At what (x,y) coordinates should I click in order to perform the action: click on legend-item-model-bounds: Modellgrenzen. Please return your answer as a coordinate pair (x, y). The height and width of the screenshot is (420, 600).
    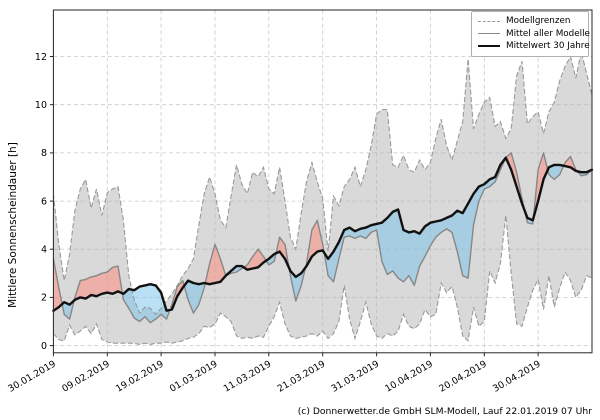
    Looking at the image, I should click on (530, 21).